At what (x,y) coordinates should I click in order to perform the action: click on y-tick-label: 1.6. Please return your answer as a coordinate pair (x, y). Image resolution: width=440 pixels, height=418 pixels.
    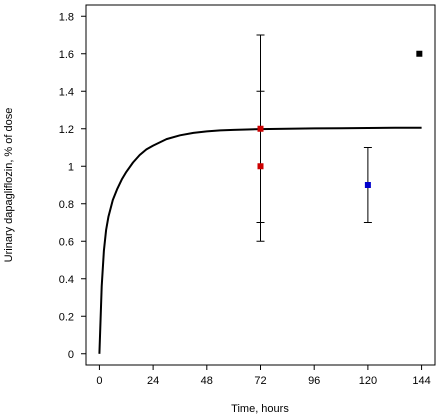
    Looking at the image, I should click on (66, 55).